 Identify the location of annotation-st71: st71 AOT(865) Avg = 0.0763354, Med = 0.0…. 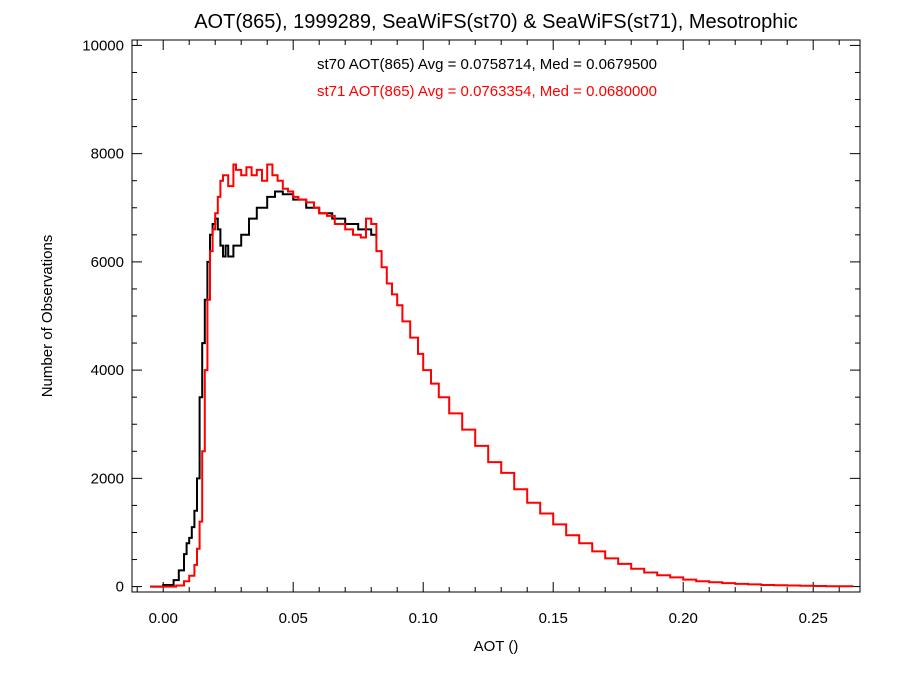
(487, 91).